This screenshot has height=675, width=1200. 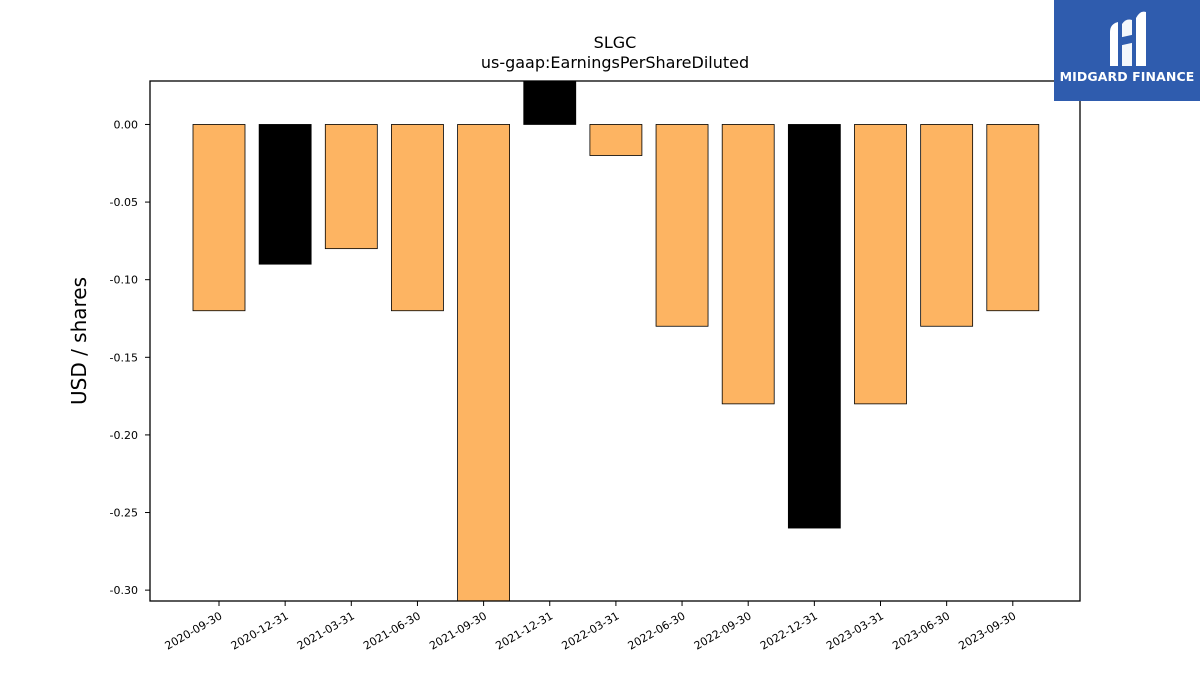 What do you see at coordinates (124, 513) in the screenshot?
I see `y-tick-label: -0.25` at bounding box center [124, 513].